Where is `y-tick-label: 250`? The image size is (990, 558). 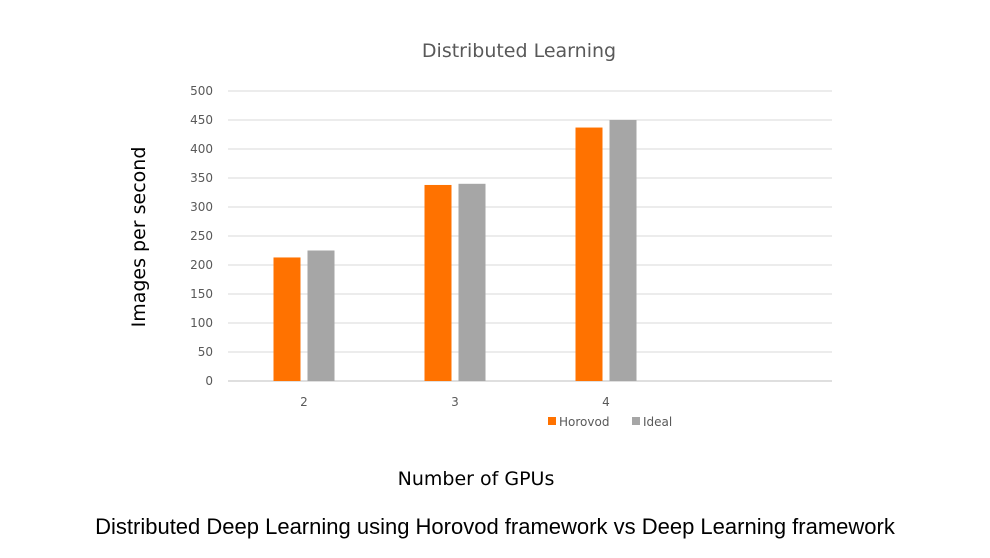 y-tick-label: 250 is located at coordinates (201, 236).